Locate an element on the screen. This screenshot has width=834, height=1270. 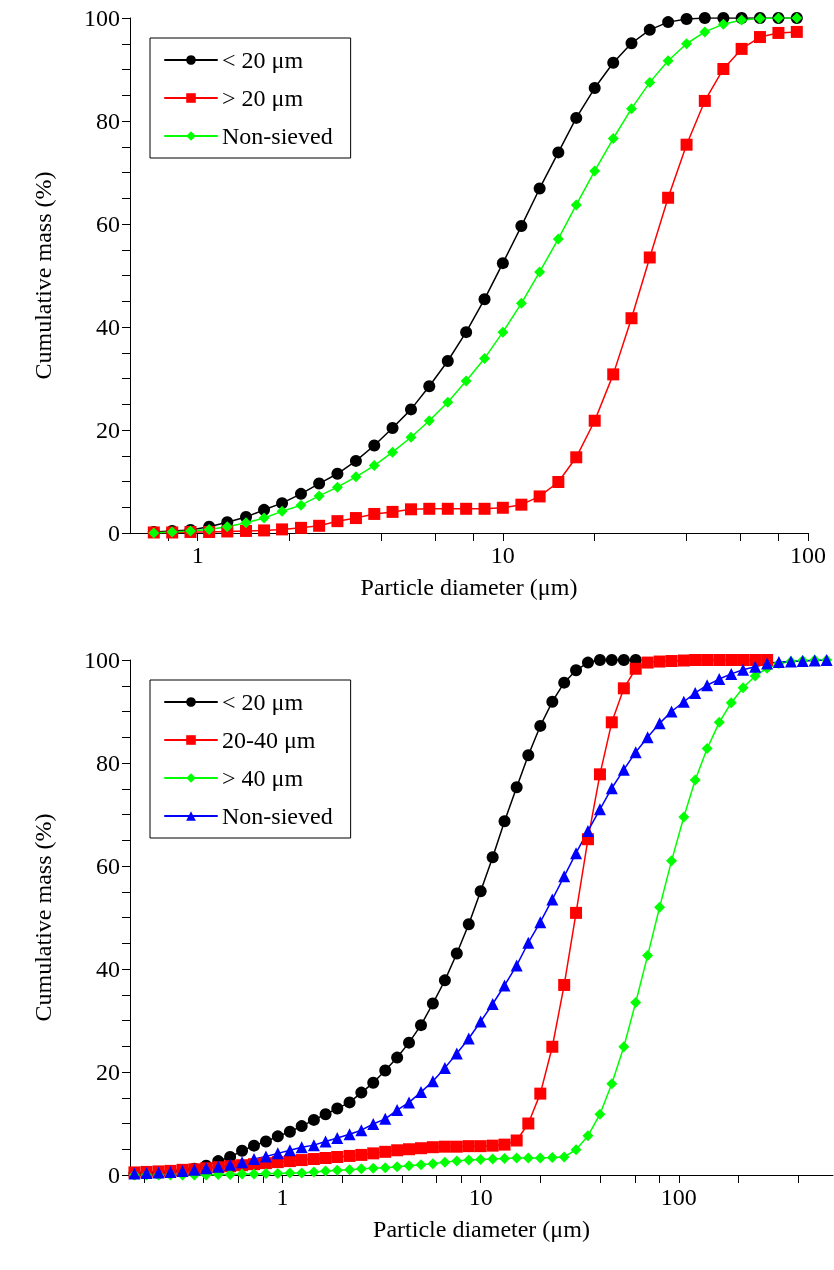
legend-label: 20-40 μm is located at coordinates (269, 740).